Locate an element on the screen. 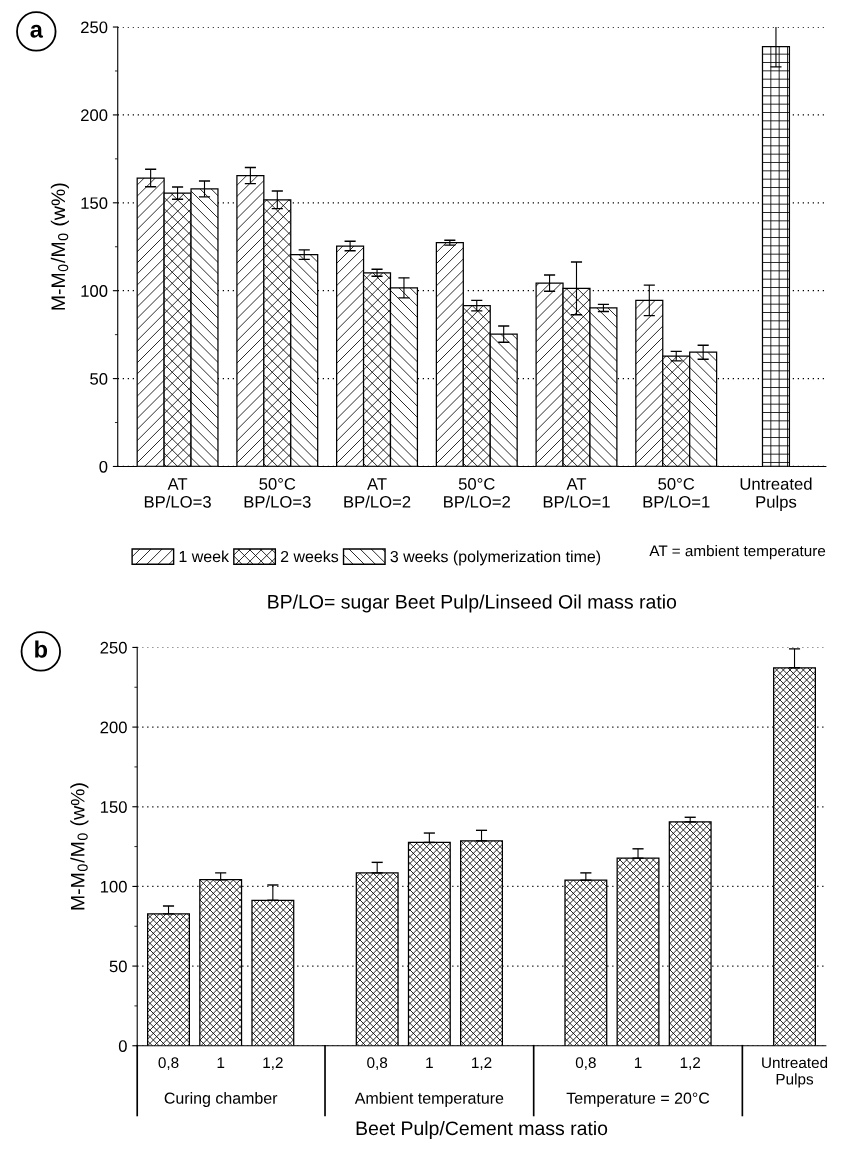  x-tick-label: 50°C BP/LO=3 is located at coordinates (277, 493).